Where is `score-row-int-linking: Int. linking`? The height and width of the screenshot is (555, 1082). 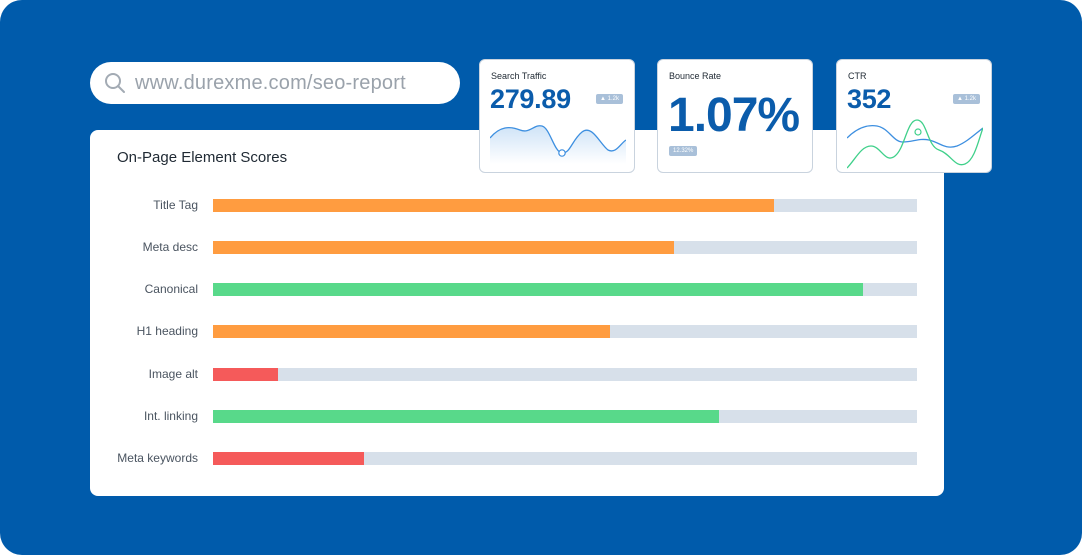
score-row-int-linking: Int. linking is located at coordinates (517, 417).